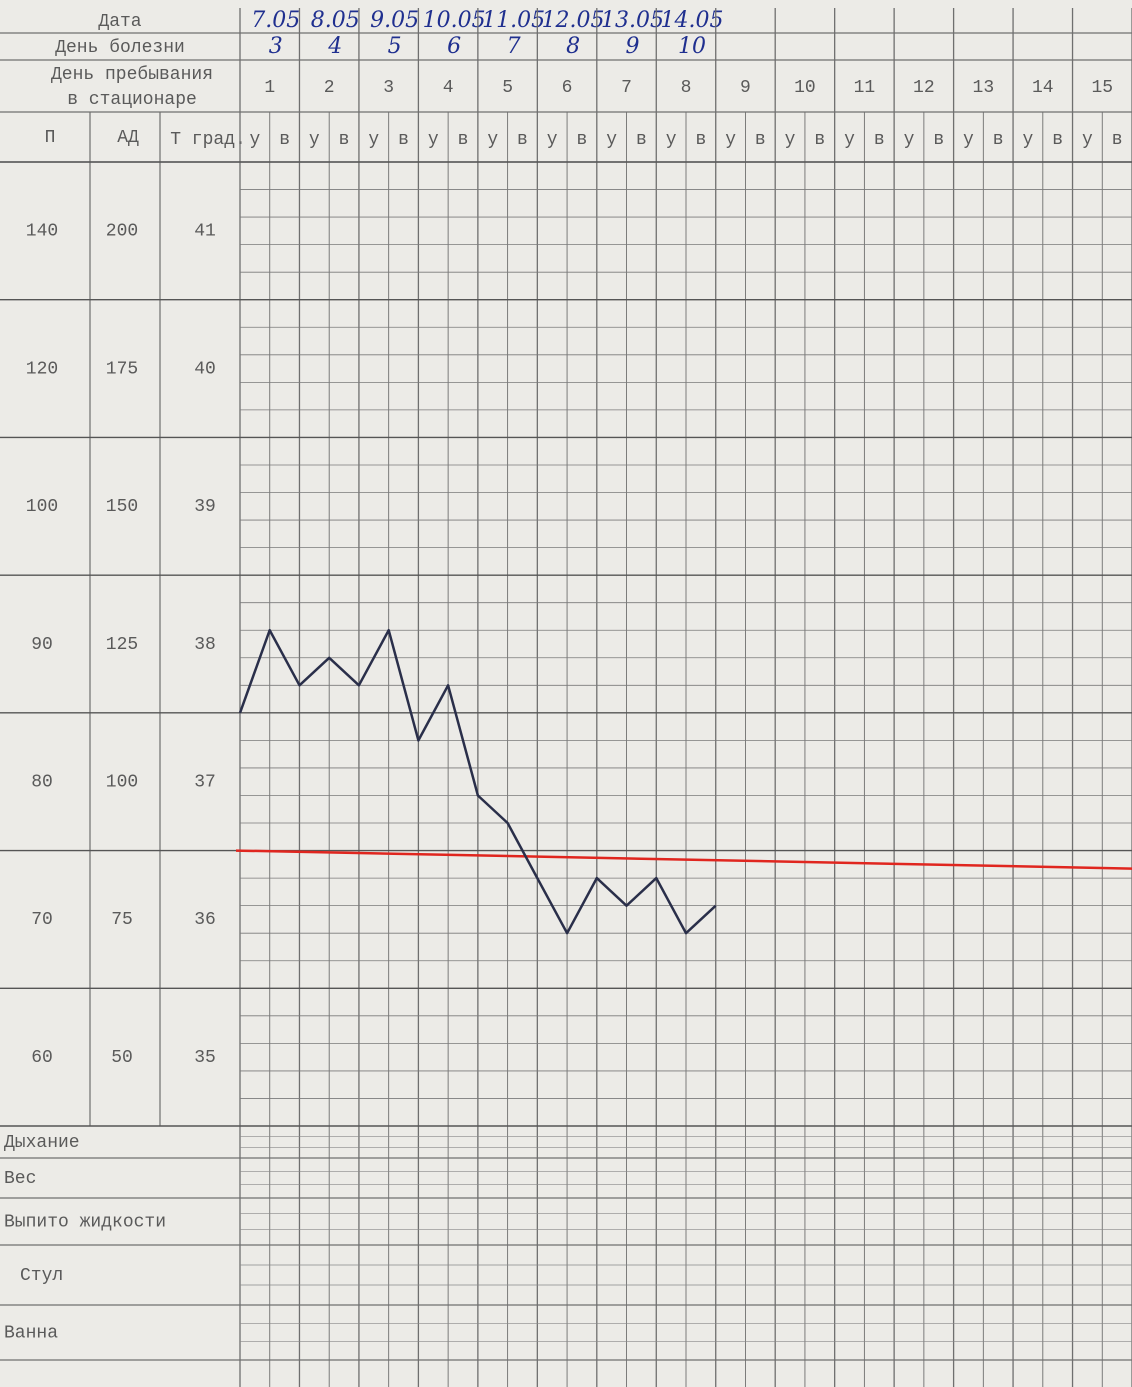 This screenshot has height=1387, width=1132. I want to click on y-tick-label: 35, so click(205, 1058).